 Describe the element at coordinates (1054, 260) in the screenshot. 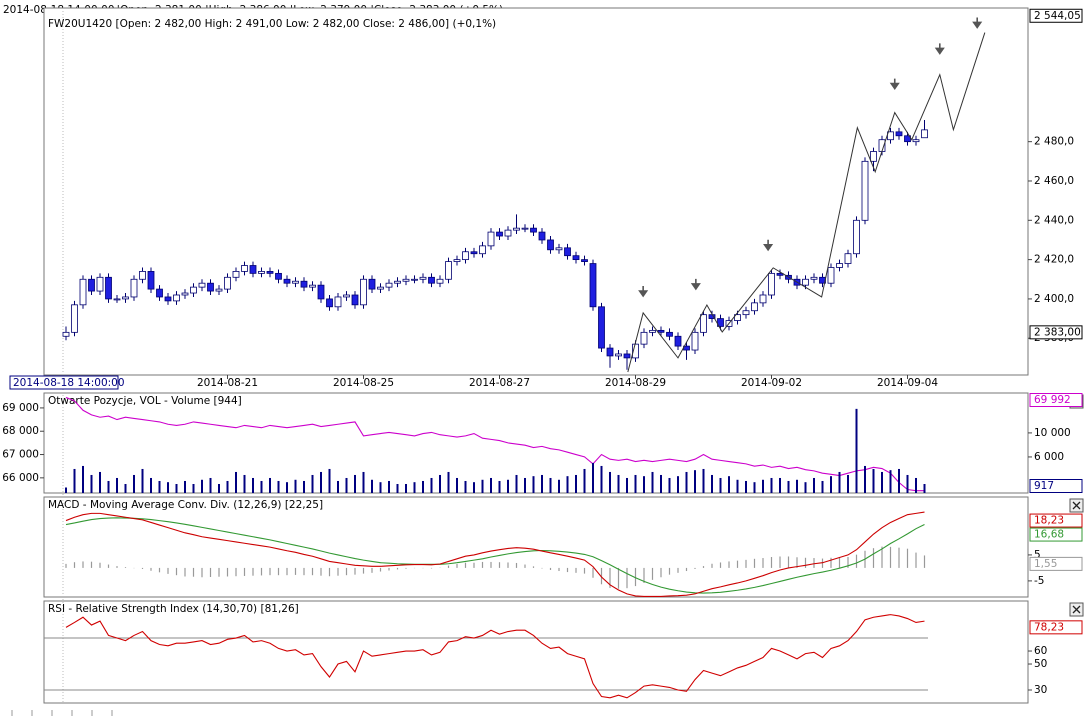

I see `y-tick-label: 2 420,0` at that location.